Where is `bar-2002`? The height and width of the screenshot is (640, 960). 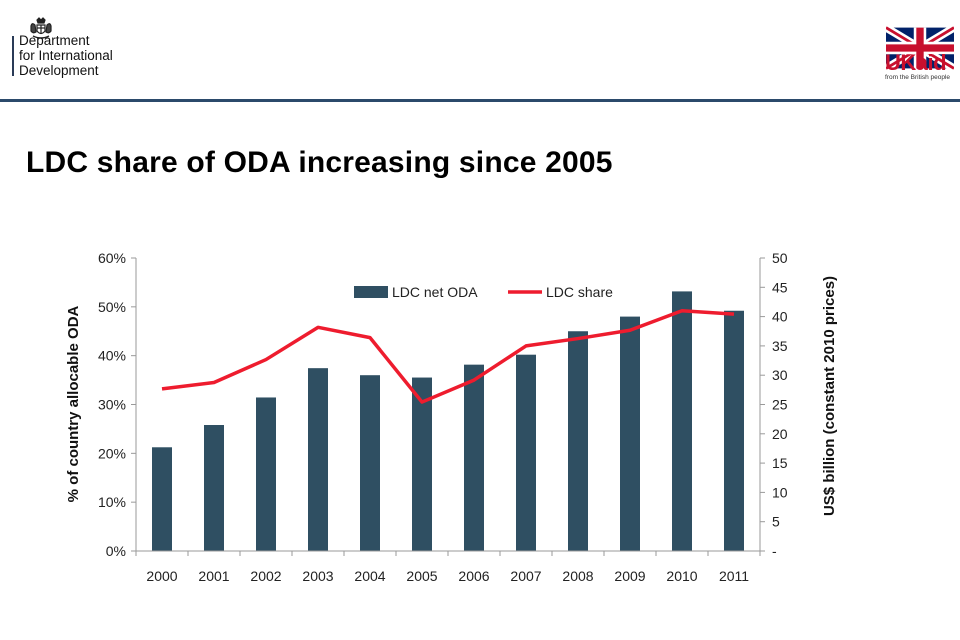
bar-2002 is located at coordinates (266, 474).